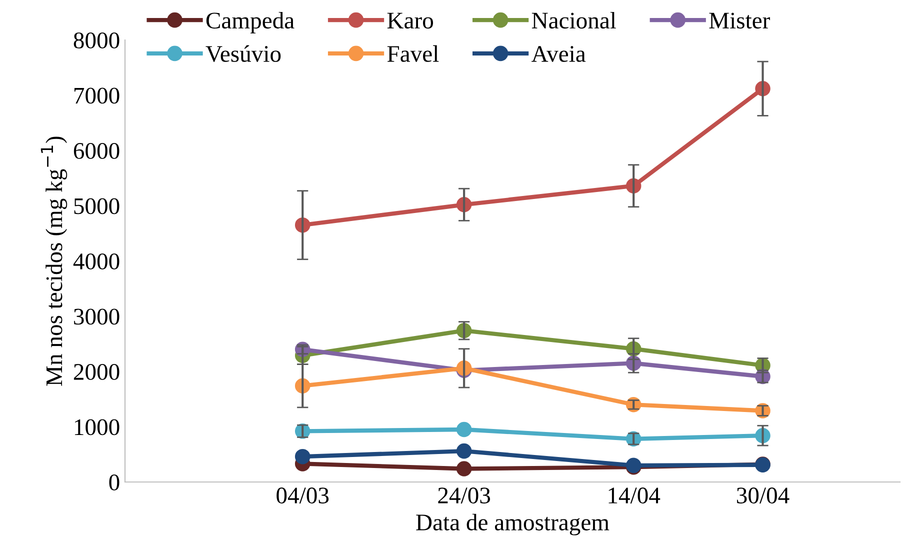  Describe the element at coordinates (97, 372) in the screenshot. I see `y-tick-label: 2000` at that location.